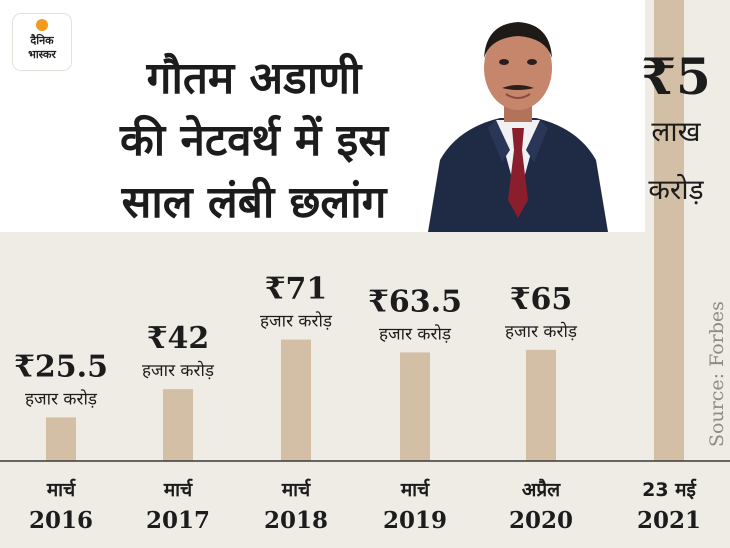 Image resolution: width=730 pixels, height=548 pixels. What do you see at coordinates (42, 54) in the screenshot?
I see `logo-line-2: भास्कर` at bounding box center [42, 54].